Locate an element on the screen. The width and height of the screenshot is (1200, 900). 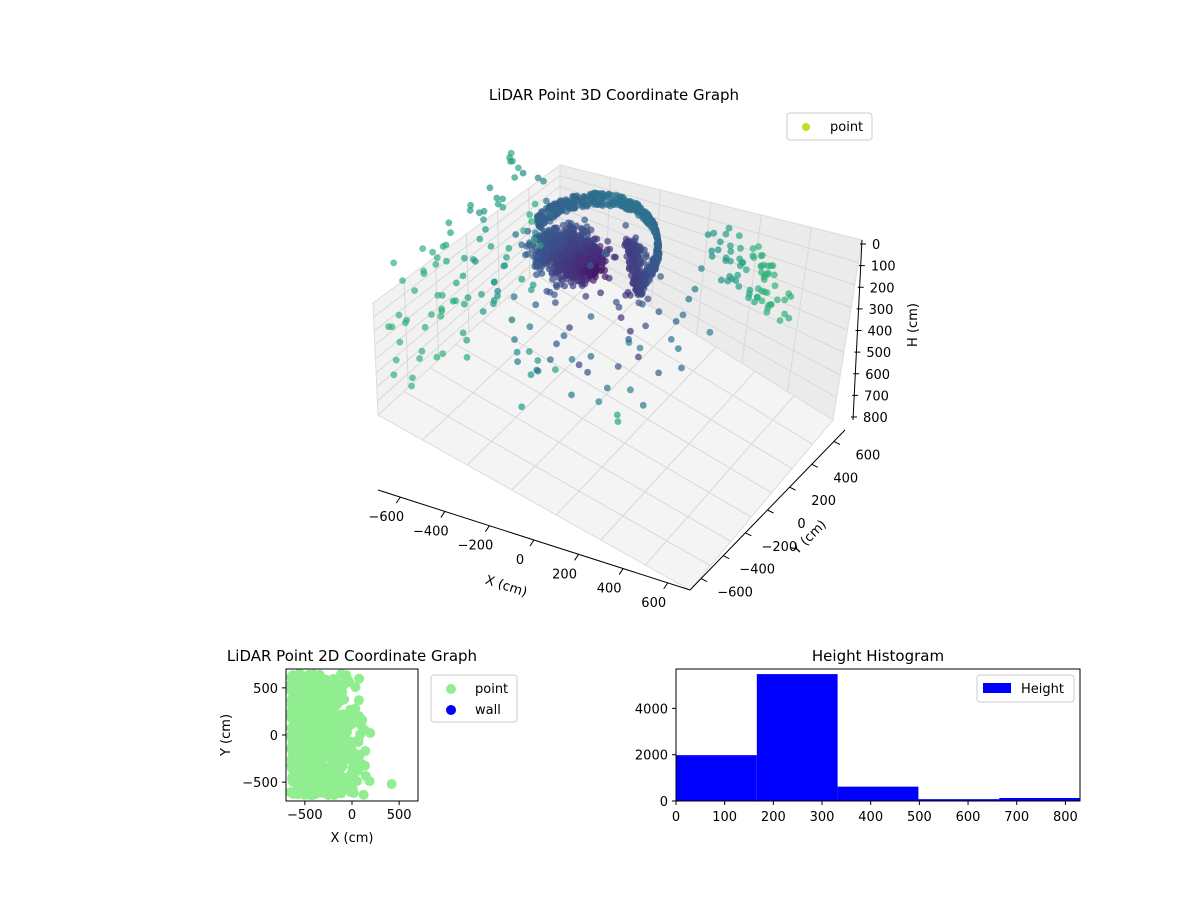
hist-x-tick-label: 600 is located at coordinates (968, 817).